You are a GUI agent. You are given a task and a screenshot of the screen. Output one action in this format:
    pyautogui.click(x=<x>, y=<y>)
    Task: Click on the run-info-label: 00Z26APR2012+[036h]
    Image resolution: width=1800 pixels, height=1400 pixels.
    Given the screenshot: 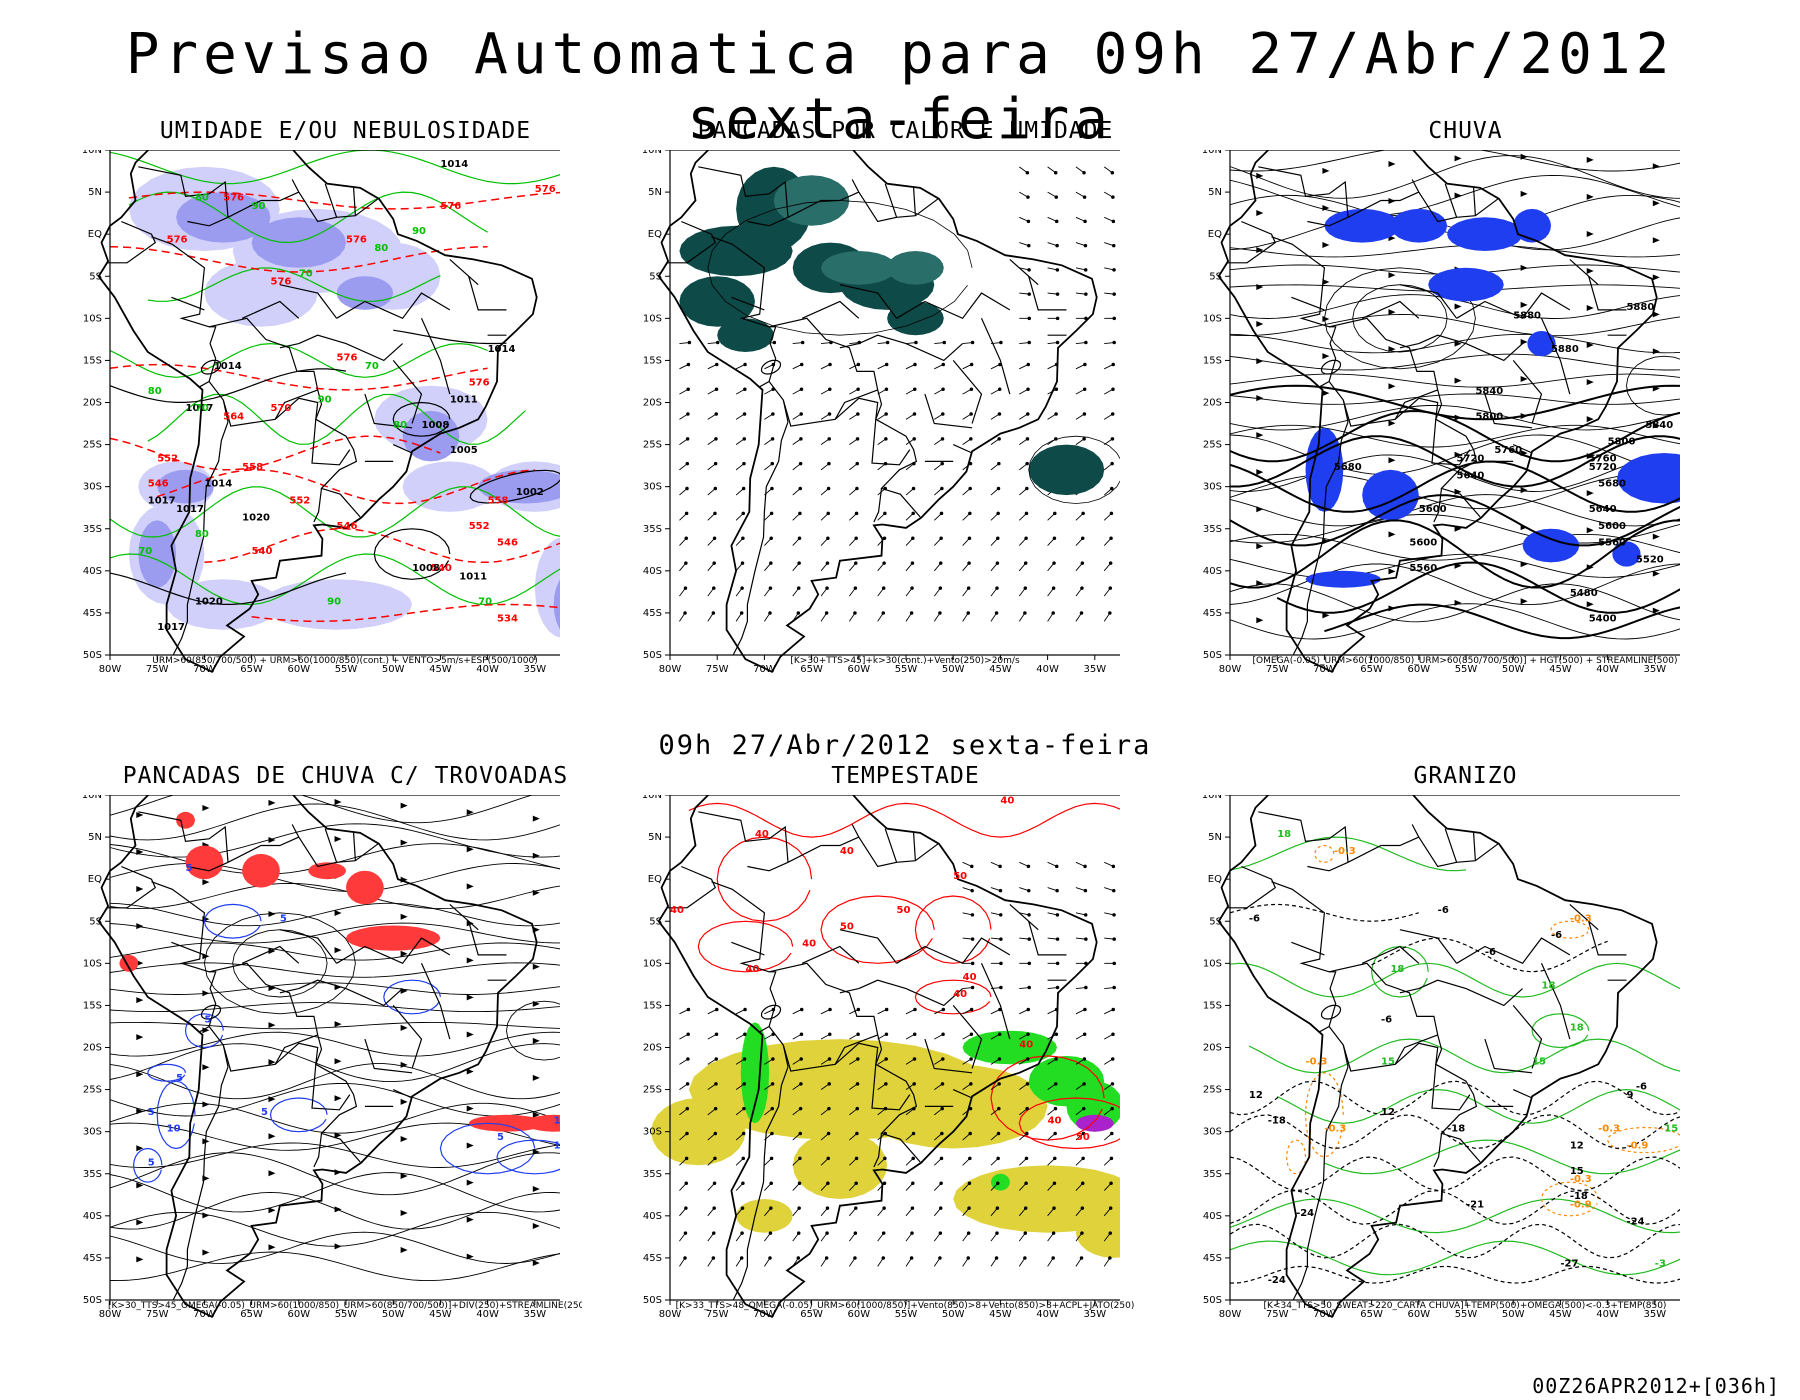 What is the action you would take?
    pyautogui.click(x=1656, y=1386)
    